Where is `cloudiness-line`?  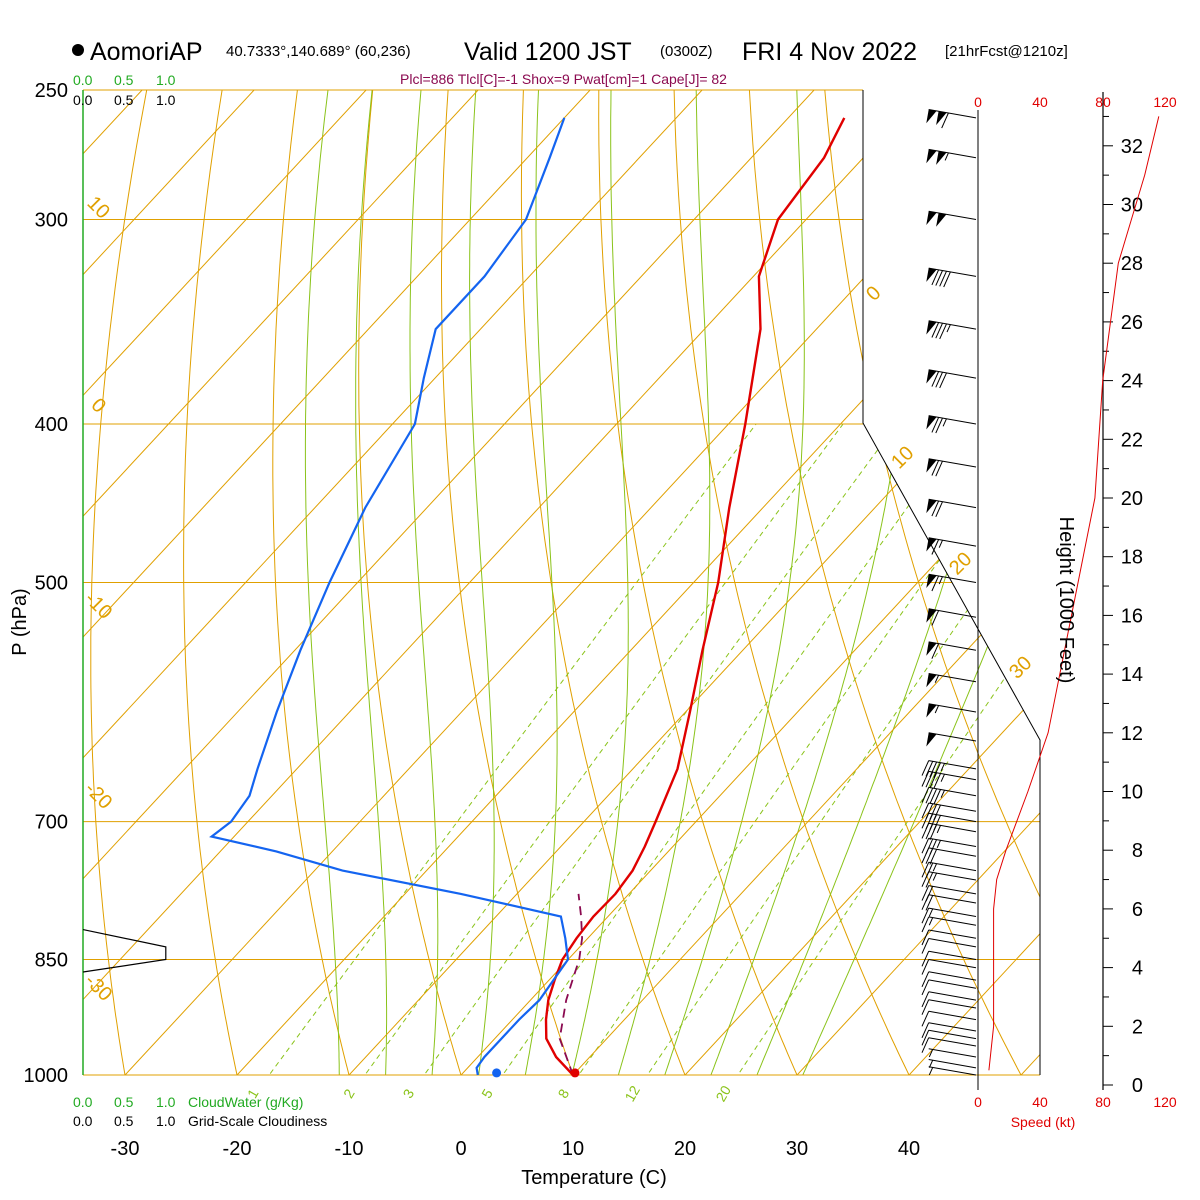
cloudiness-line is located at coordinates (124, 951).